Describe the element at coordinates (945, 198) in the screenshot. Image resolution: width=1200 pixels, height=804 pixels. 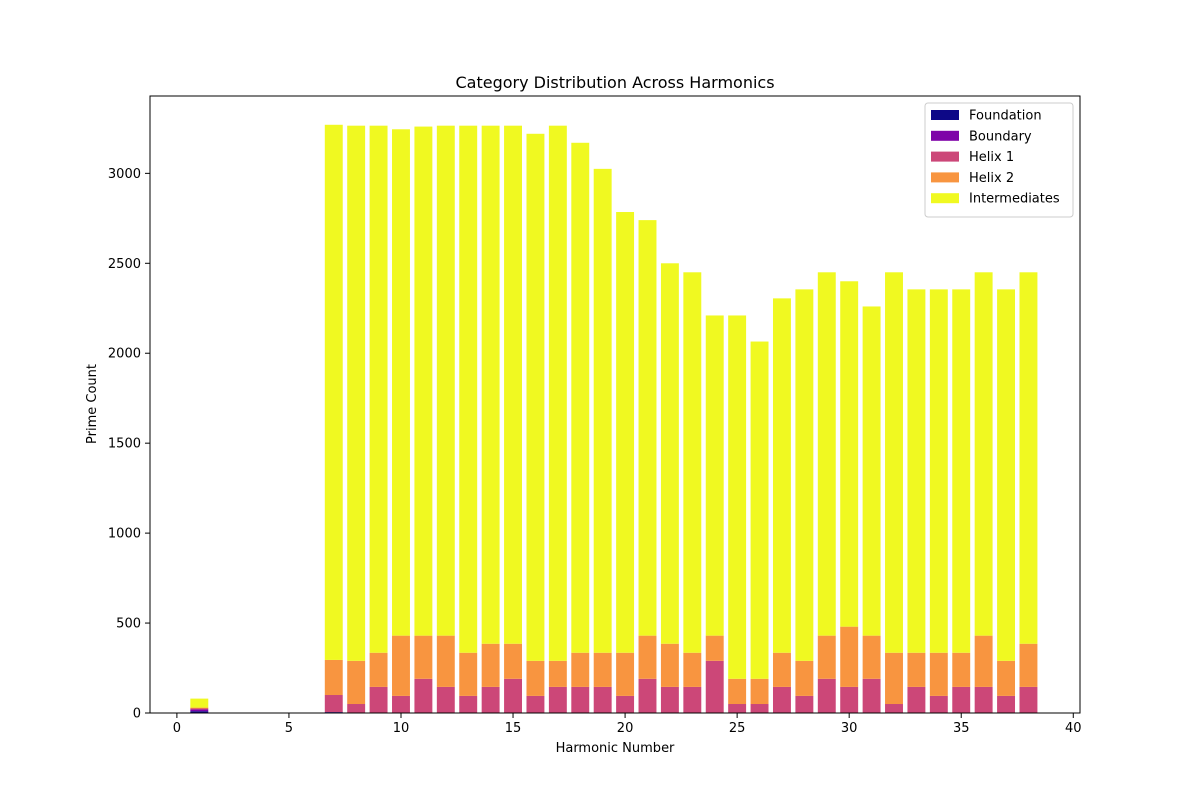
I see `legend-swatch-intermediates` at that location.